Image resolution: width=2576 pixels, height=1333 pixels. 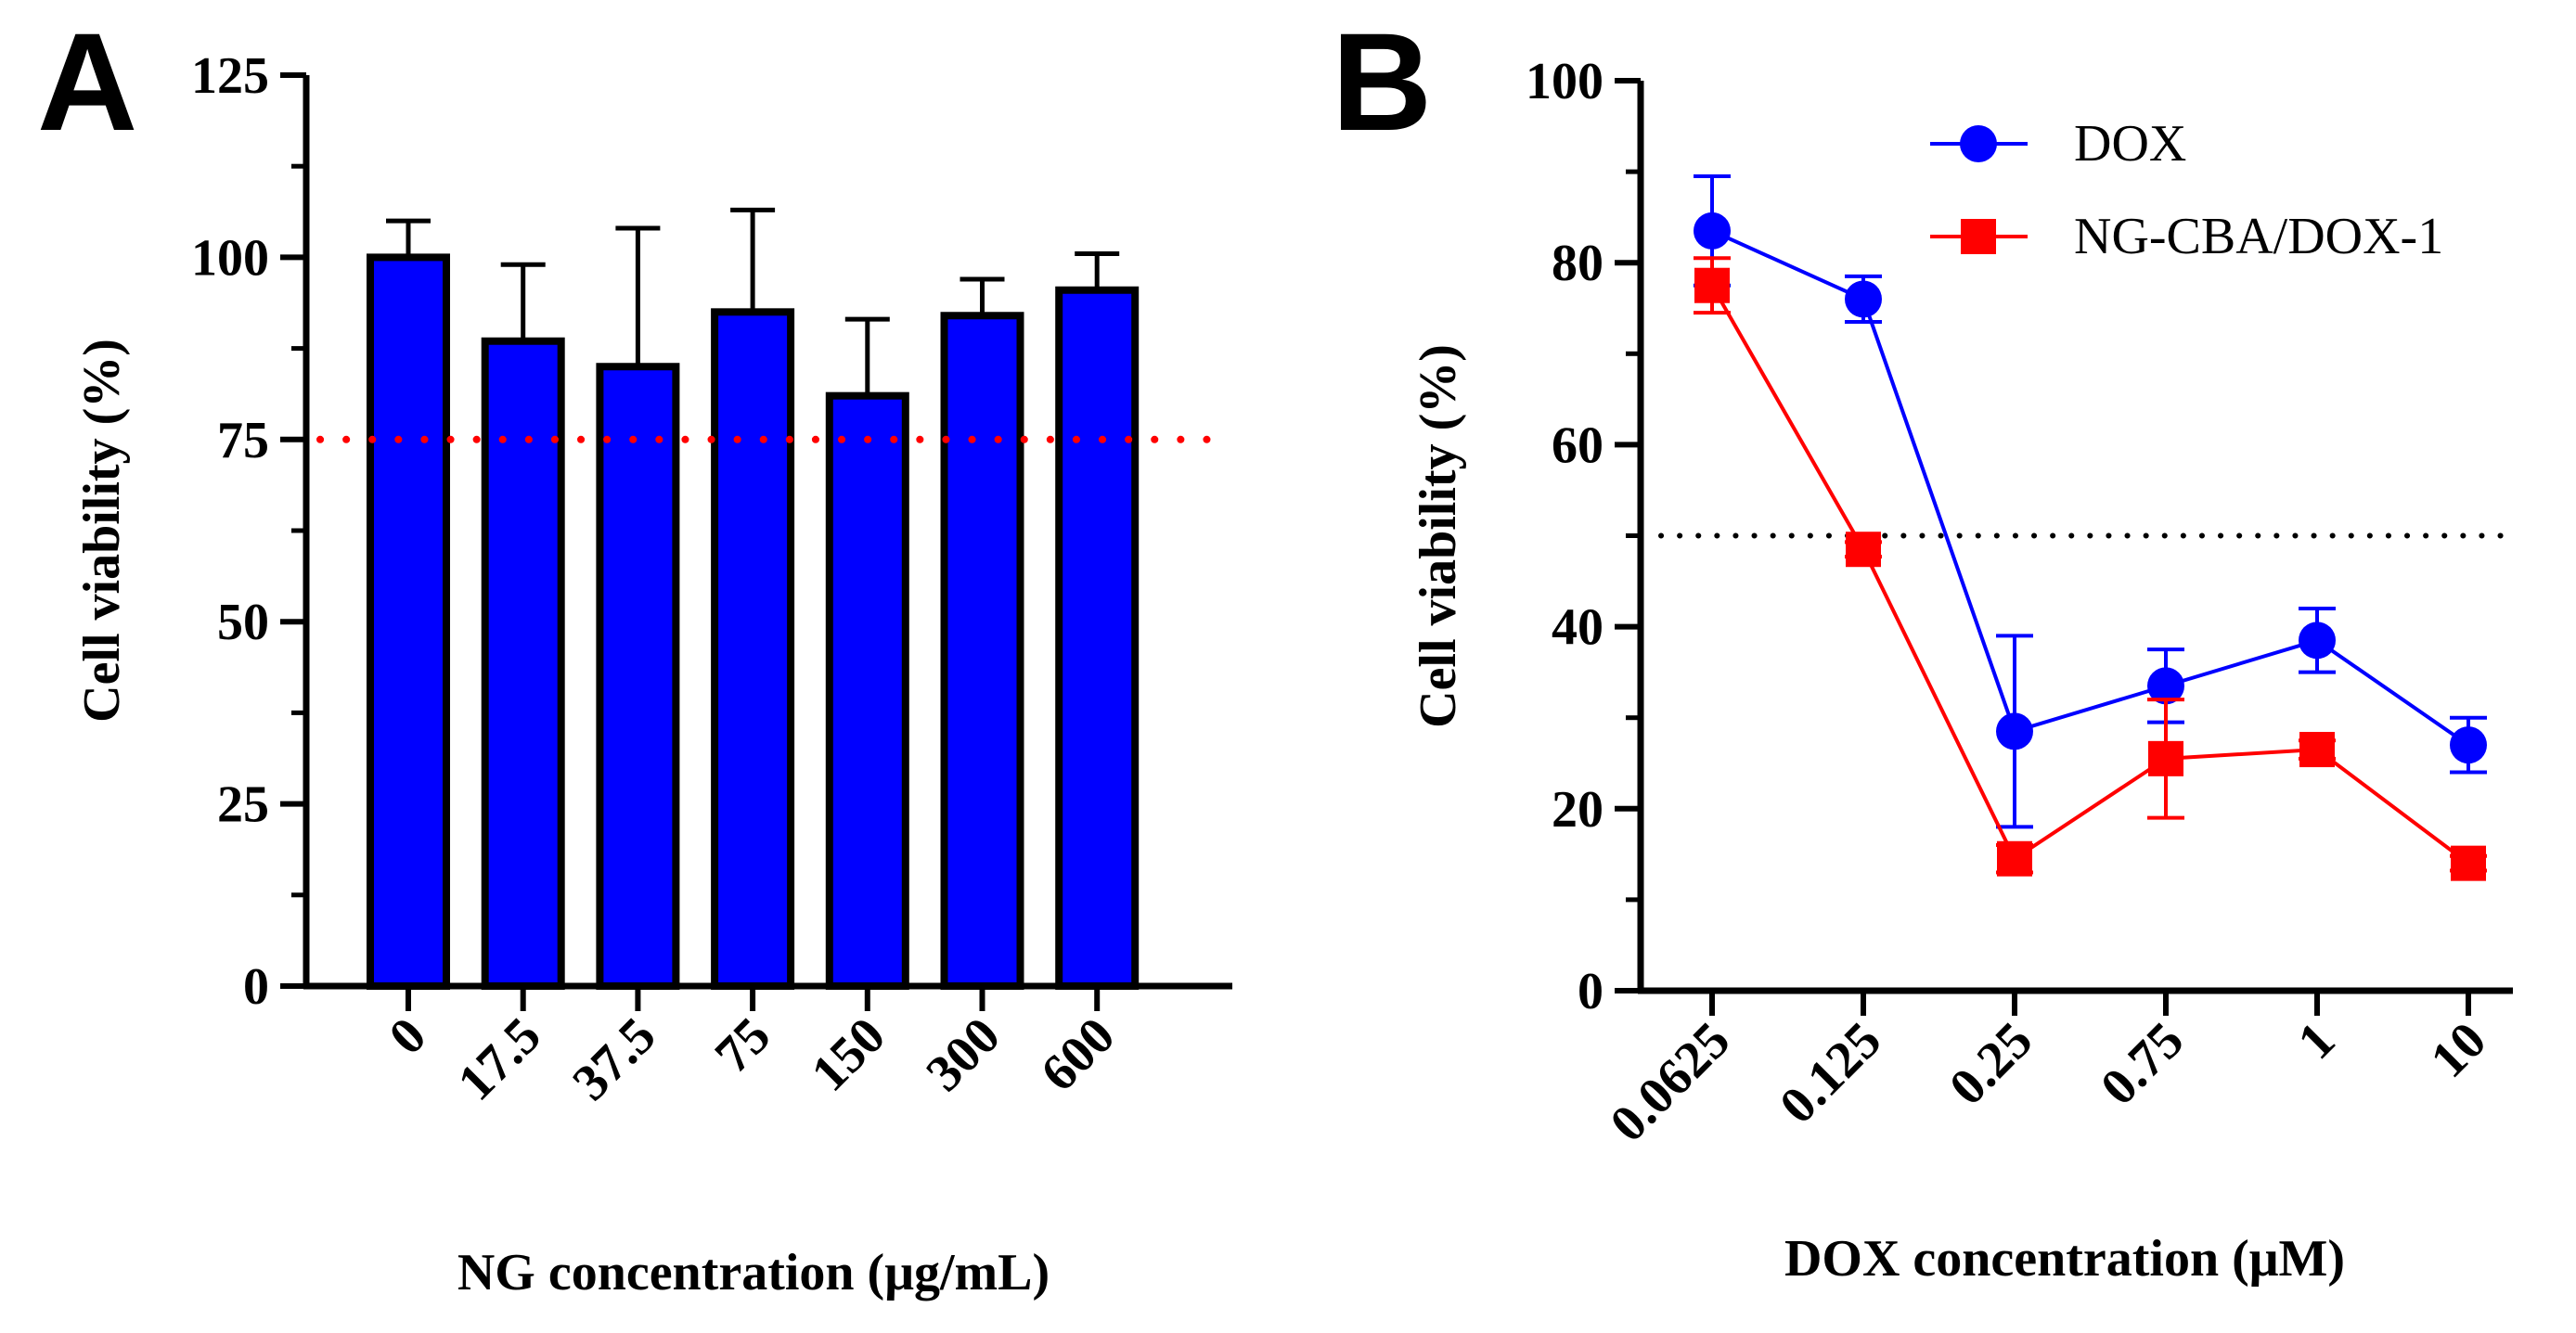 What do you see at coordinates (1578, 264) in the screenshot?
I see `y-tick-label-80: 80` at bounding box center [1578, 264].